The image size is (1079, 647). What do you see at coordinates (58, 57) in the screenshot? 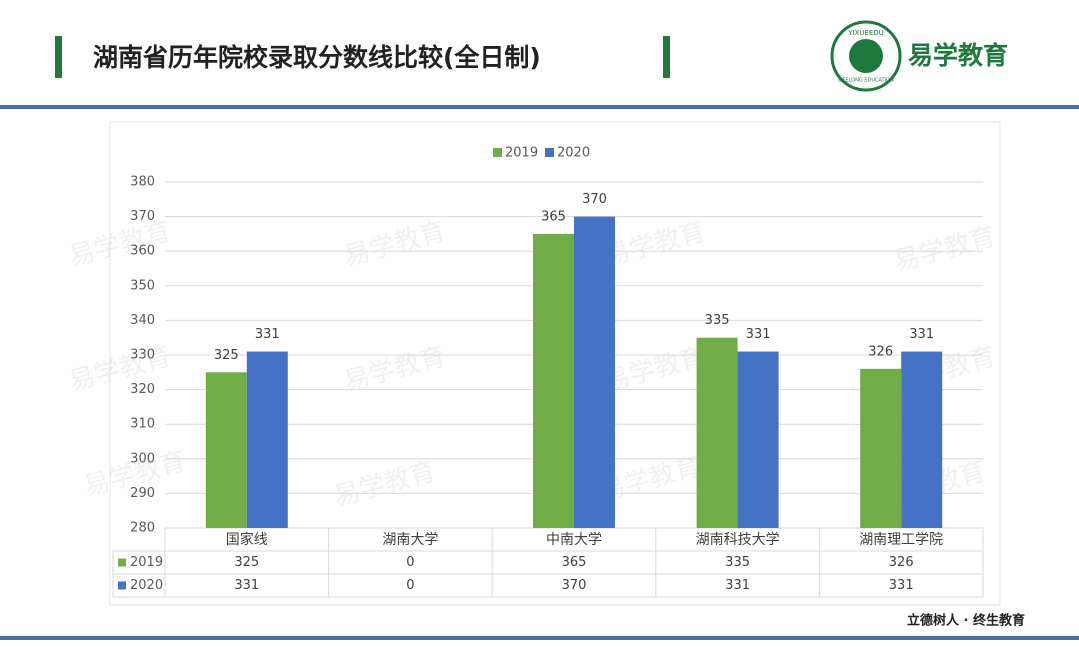
I see `title-bar-left` at bounding box center [58, 57].